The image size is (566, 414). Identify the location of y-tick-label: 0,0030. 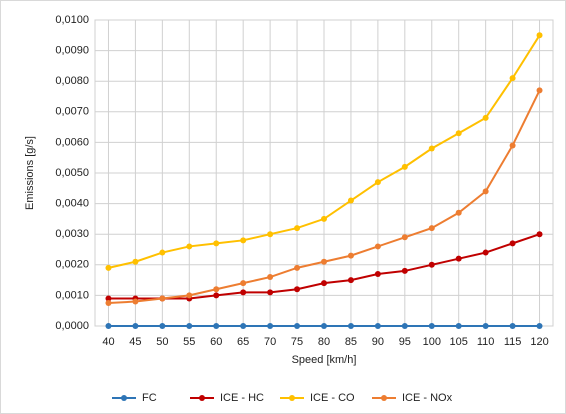
(72, 234).